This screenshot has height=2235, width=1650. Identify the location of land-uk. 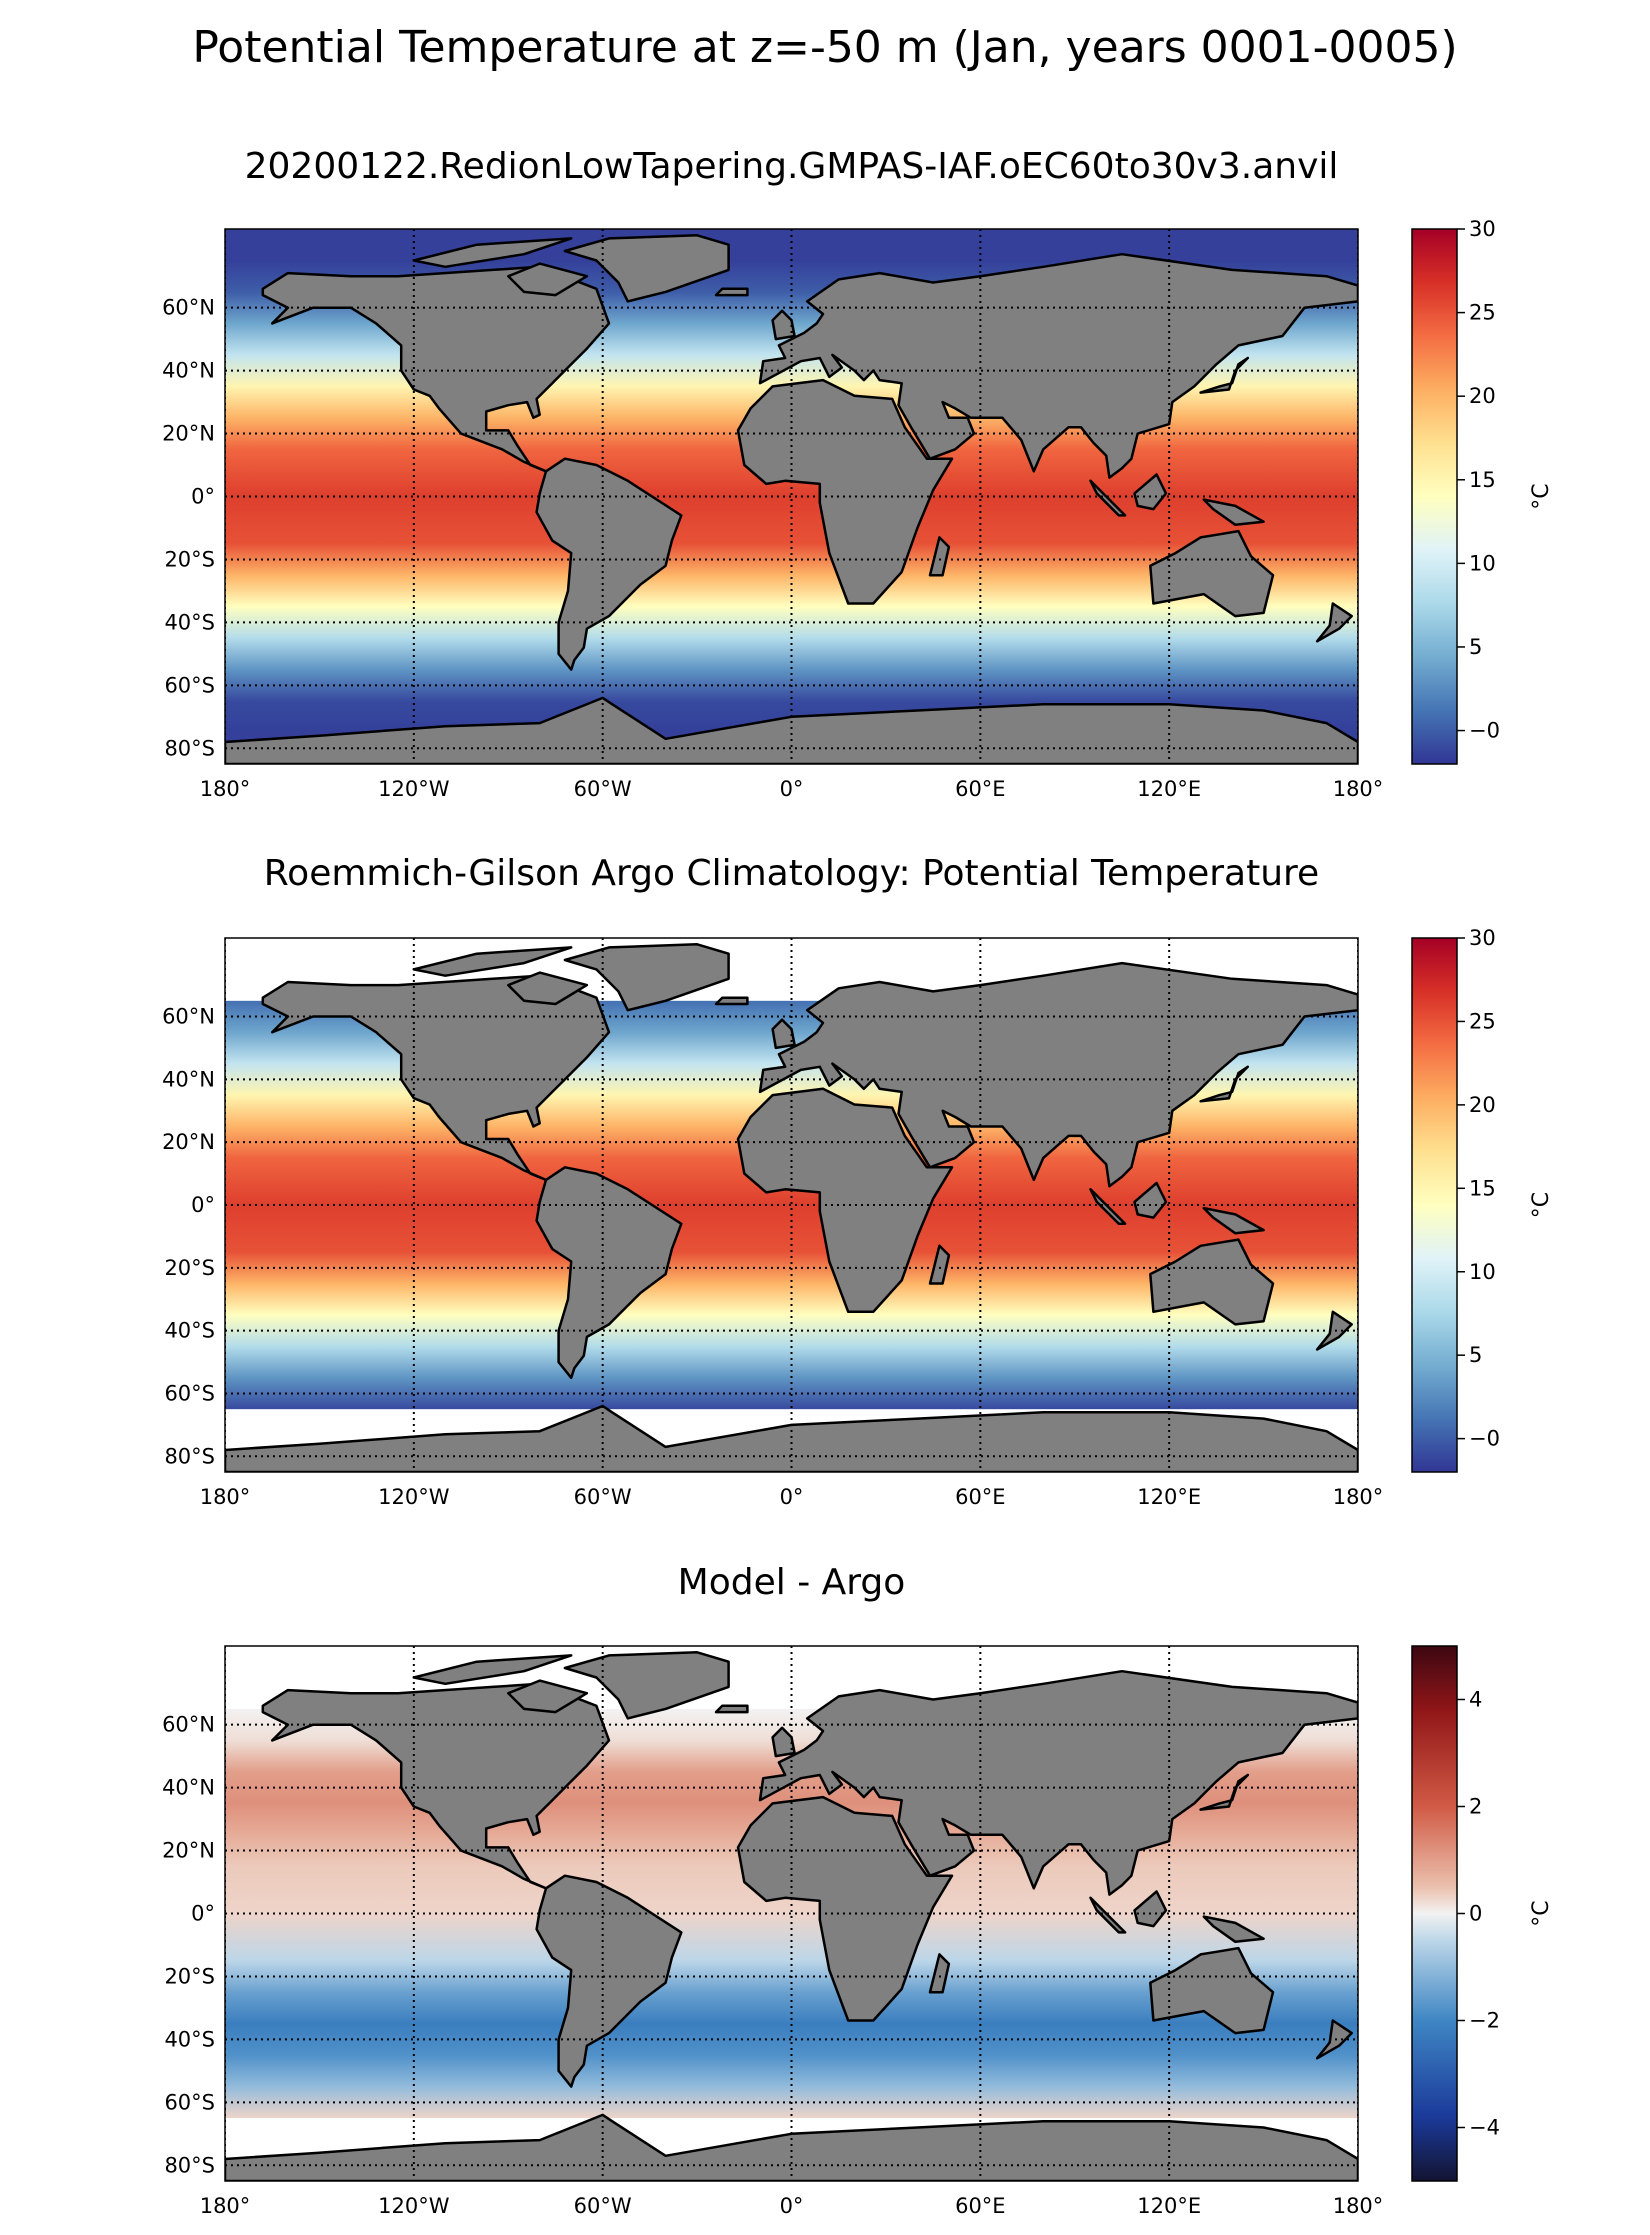
(783, 1034).